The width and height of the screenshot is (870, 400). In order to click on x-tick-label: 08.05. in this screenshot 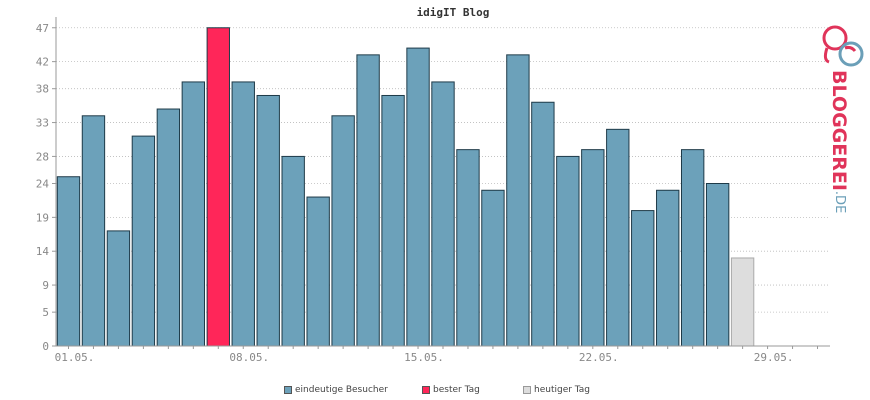, I will do `click(249, 357)`.